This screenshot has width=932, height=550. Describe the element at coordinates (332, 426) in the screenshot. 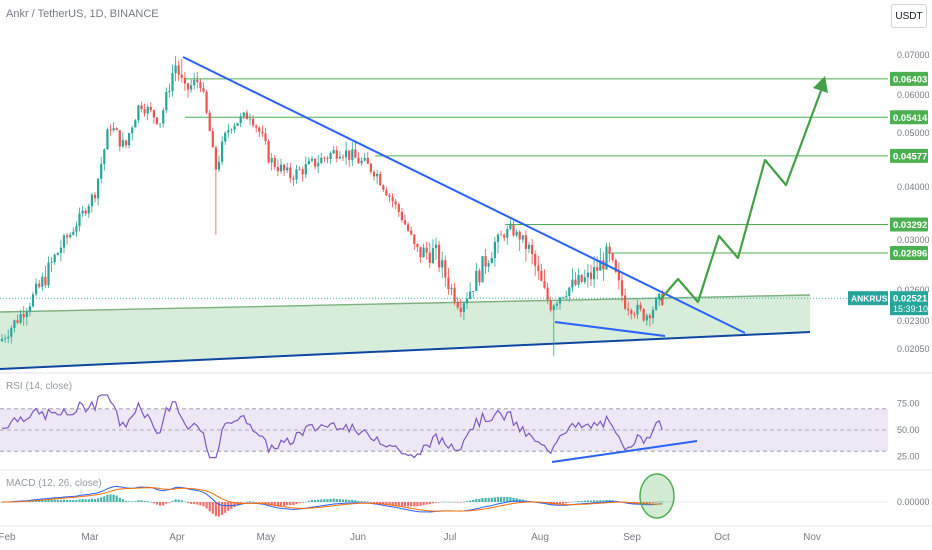

I see `rsi-line` at that location.